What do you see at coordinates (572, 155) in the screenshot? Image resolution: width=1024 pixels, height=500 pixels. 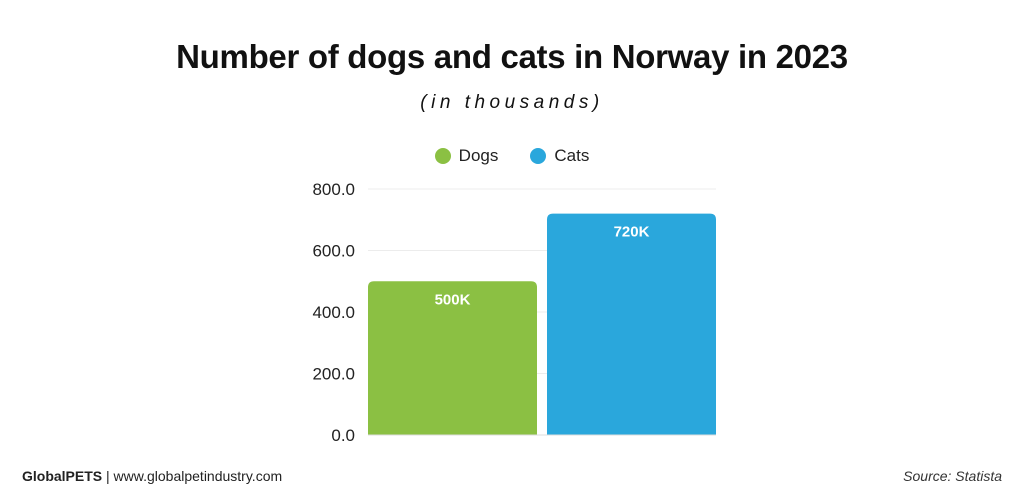 I see `legend-label-cats: Cats` at bounding box center [572, 155].